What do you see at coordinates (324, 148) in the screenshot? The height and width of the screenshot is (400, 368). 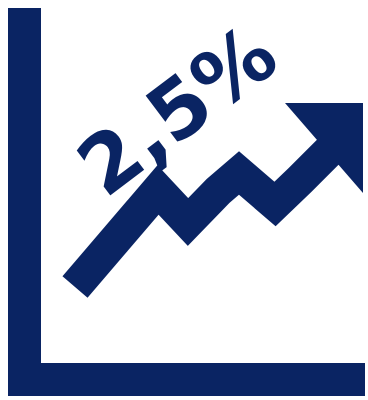 I see `arrowhead-icon` at bounding box center [324, 148].